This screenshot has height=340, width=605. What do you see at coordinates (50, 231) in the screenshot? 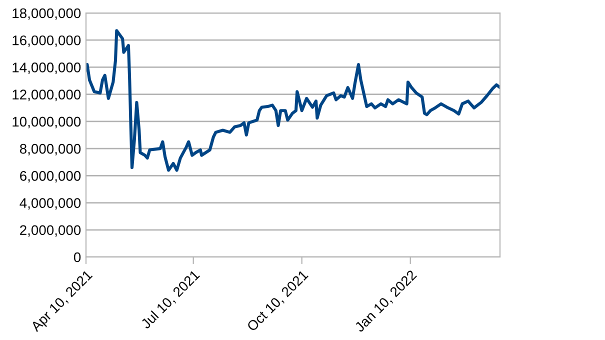
I see `y-tick-label: 2,000,000` at bounding box center [50, 231].